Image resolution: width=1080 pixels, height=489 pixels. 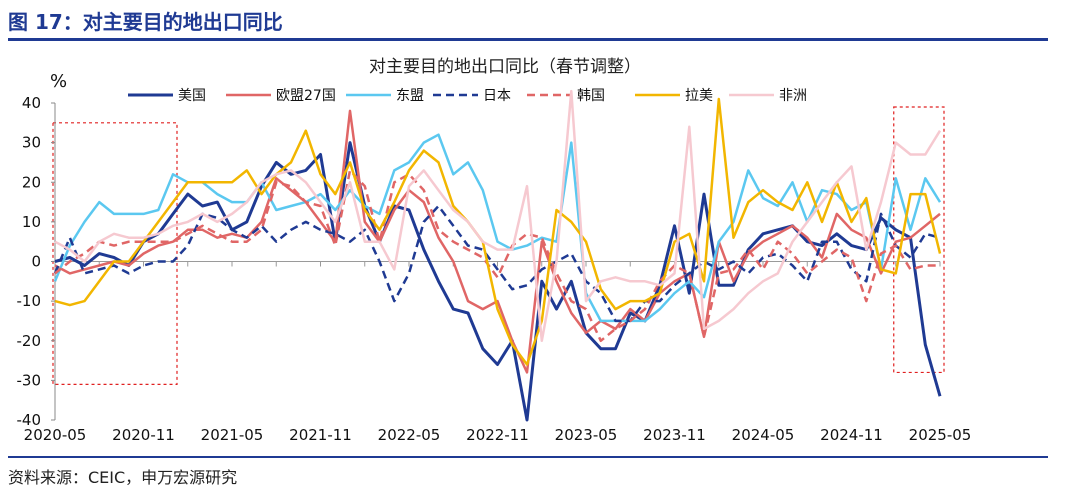 I want to click on legend-label: 韩国, so click(x=591, y=96).